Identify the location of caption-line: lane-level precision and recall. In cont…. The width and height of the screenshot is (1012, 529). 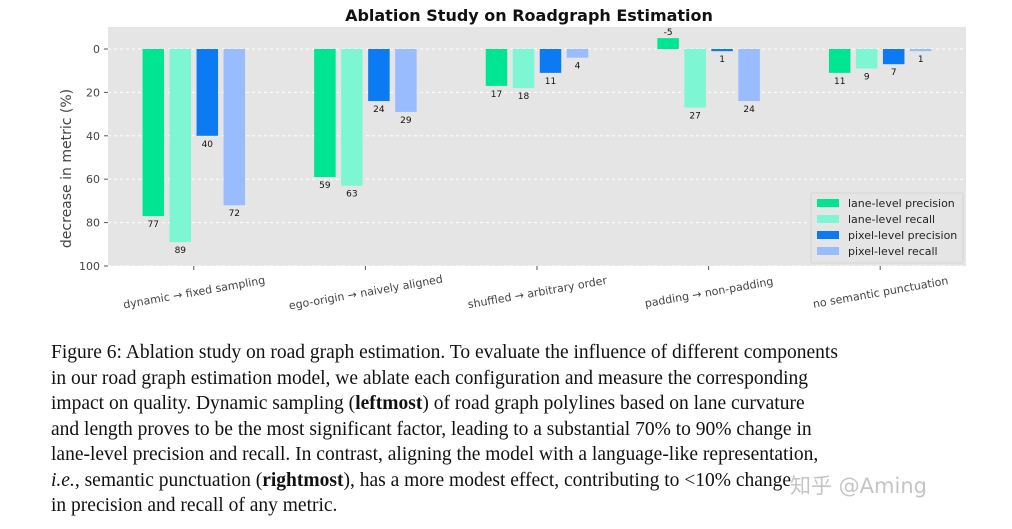
(516, 455).